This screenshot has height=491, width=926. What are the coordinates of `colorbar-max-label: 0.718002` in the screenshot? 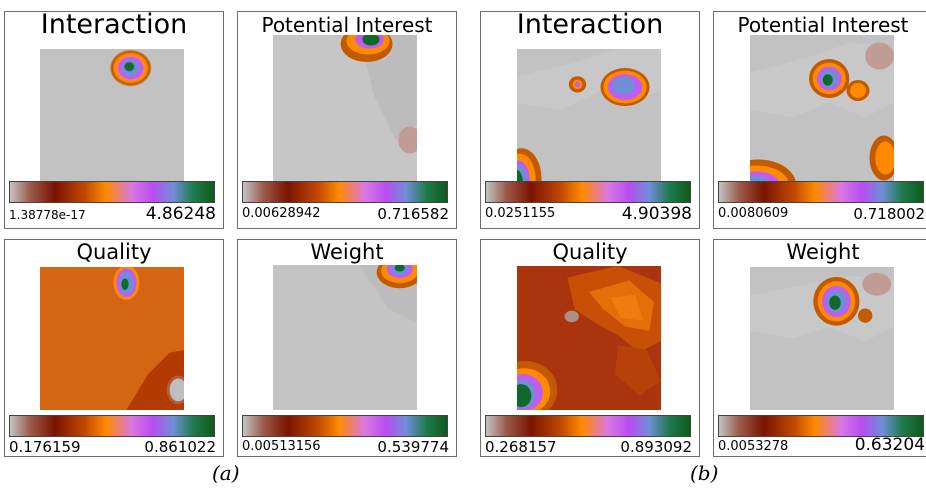 It's located at (889, 214).